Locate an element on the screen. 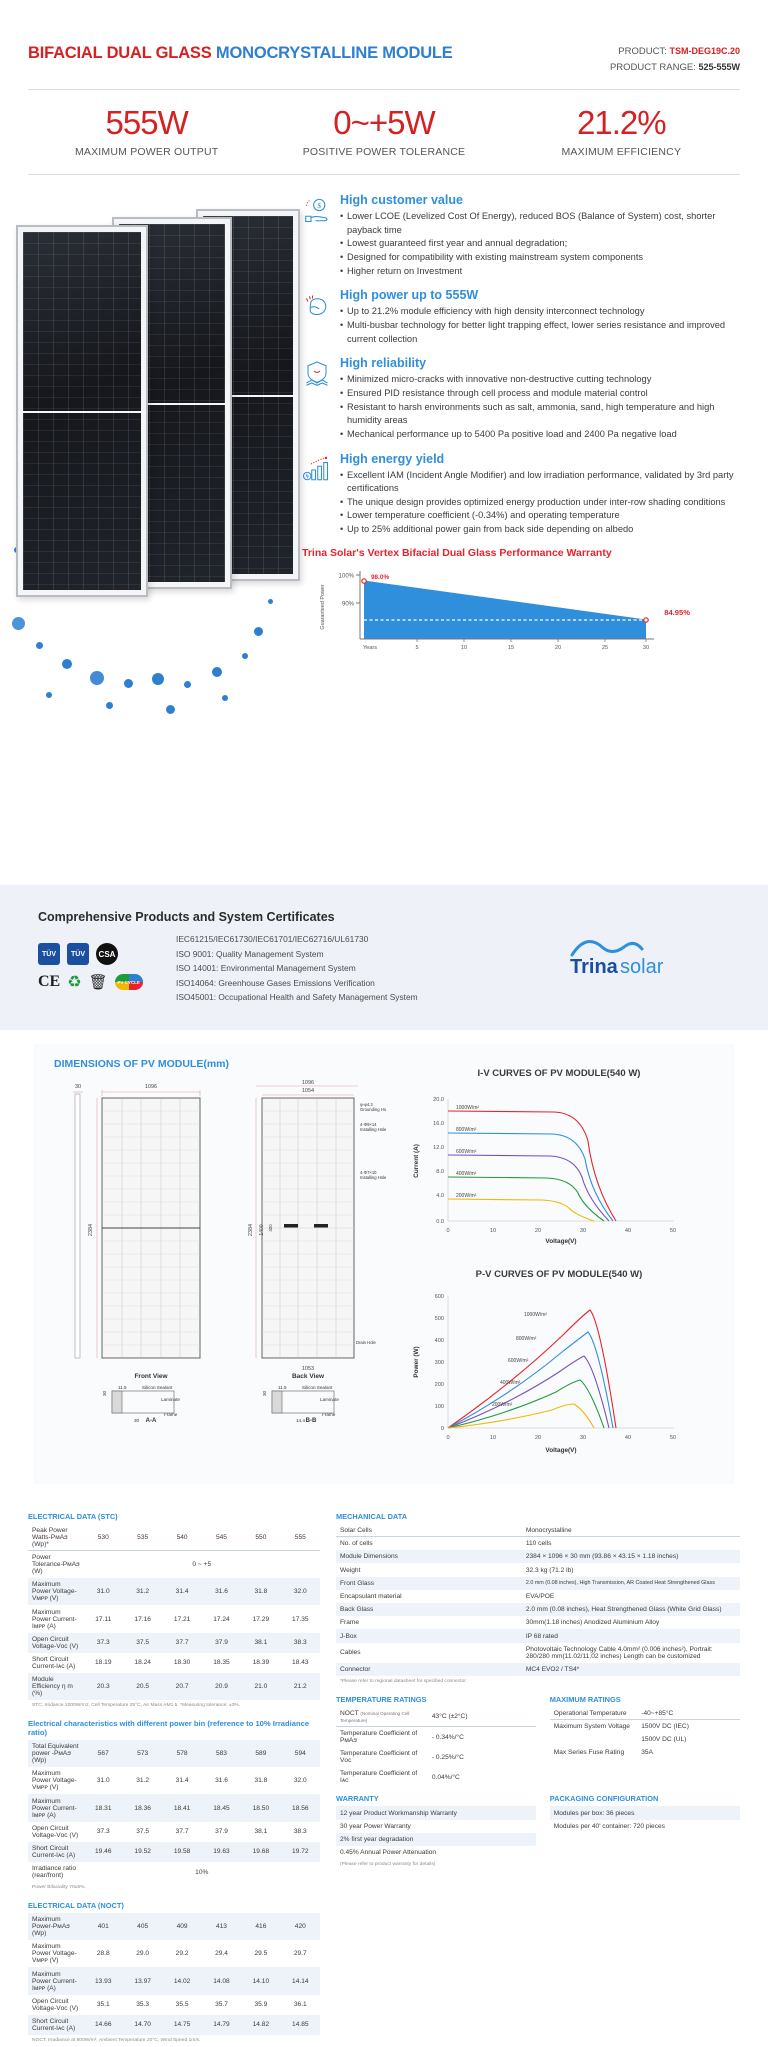 The image size is (768, 2047). row-label: Weight is located at coordinates (429, 1570).